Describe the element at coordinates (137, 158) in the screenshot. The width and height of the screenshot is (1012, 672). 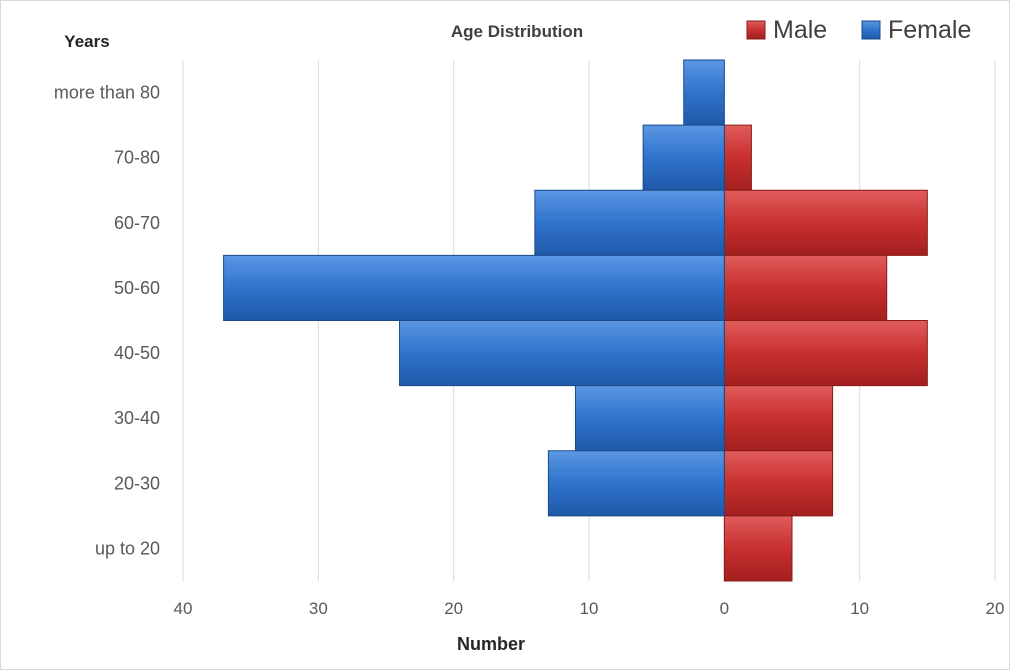
I see `category-label: 70-80` at that location.